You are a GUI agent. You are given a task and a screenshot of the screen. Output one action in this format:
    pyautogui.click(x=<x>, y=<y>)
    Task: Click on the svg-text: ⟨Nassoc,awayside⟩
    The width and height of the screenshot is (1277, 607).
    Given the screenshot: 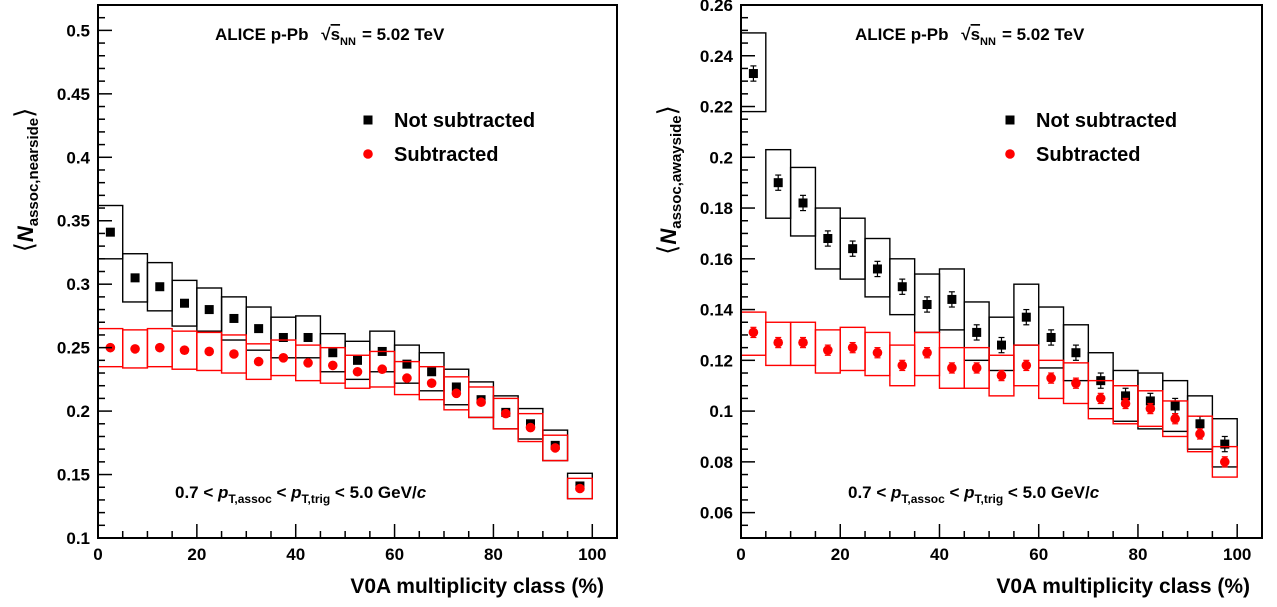 What is the action you would take?
    pyautogui.click(x=668, y=180)
    